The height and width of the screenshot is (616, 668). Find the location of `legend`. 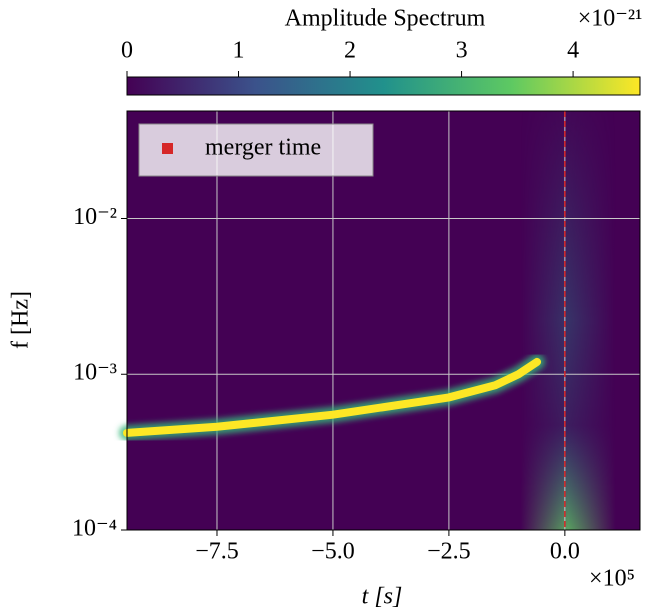

legend is located at coordinates (256, 150).